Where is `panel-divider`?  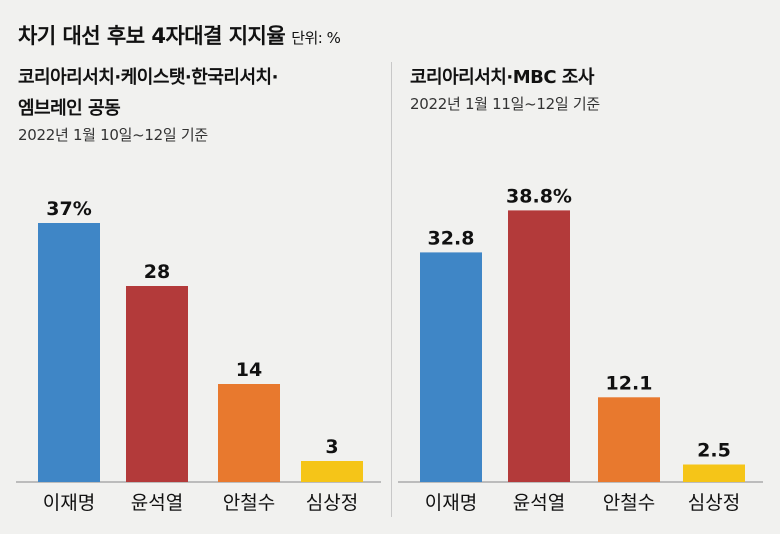 panel-divider is located at coordinates (391, 289).